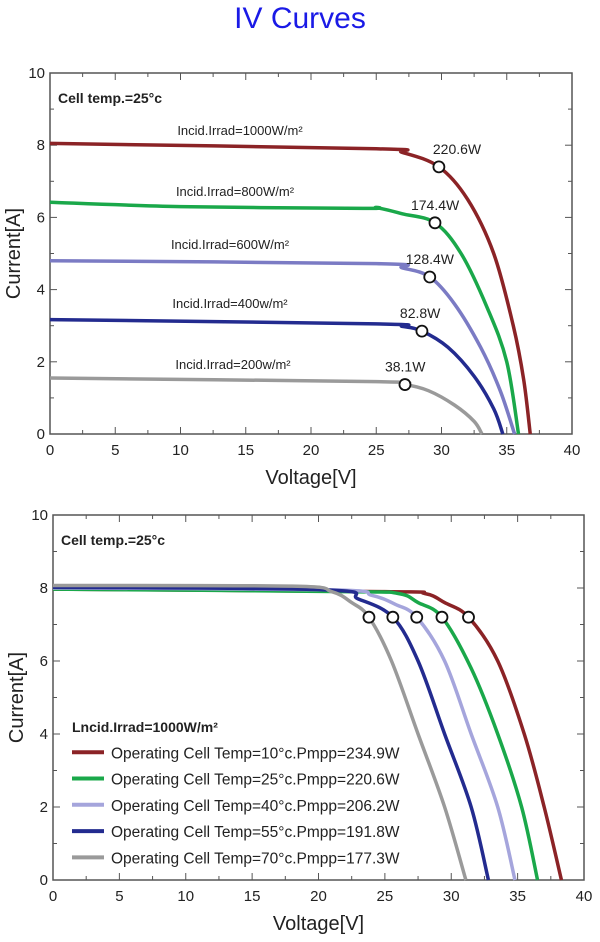  What do you see at coordinates (435, 205) in the screenshot?
I see `mpp-label: 174.4W` at bounding box center [435, 205].